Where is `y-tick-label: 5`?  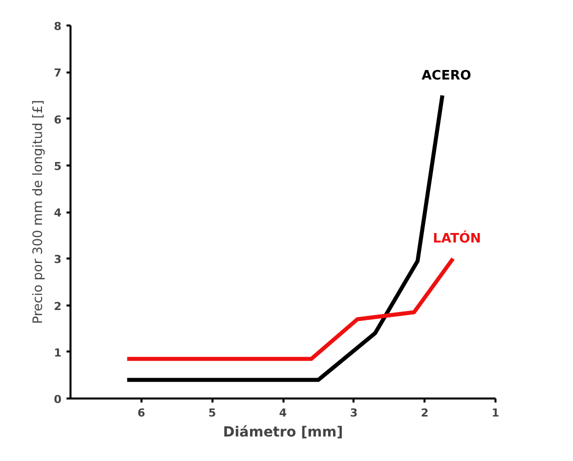 y-tick-label: 5 is located at coordinates (58, 166).